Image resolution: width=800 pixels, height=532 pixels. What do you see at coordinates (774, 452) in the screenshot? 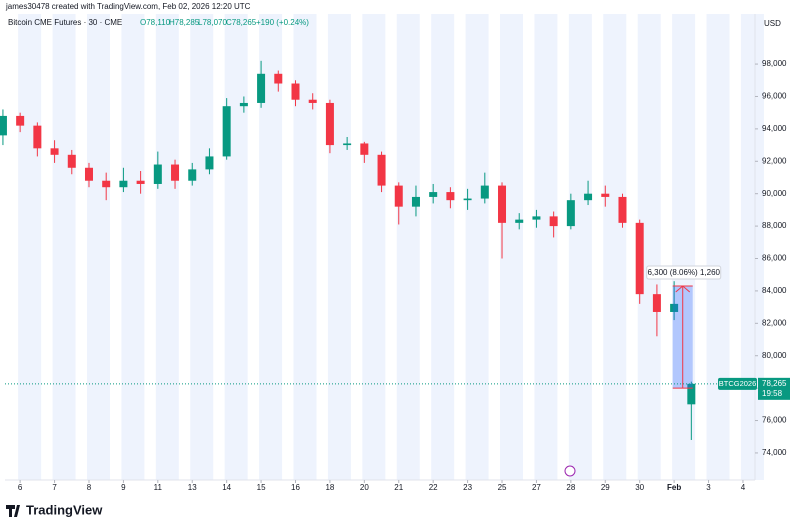
I see `y-tick-label: 74,000` at bounding box center [774, 452].